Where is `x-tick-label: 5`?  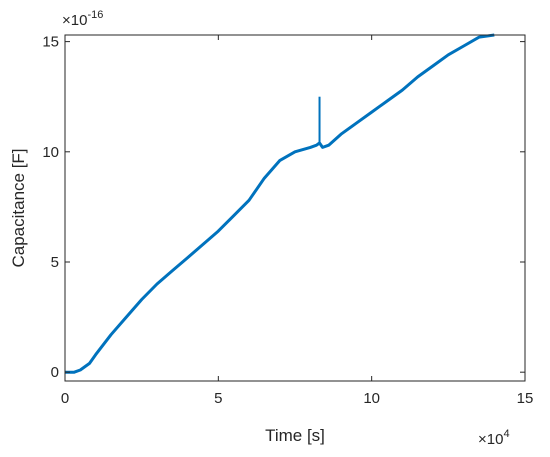
x-tick-label: 5 is located at coordinates (218, 398).